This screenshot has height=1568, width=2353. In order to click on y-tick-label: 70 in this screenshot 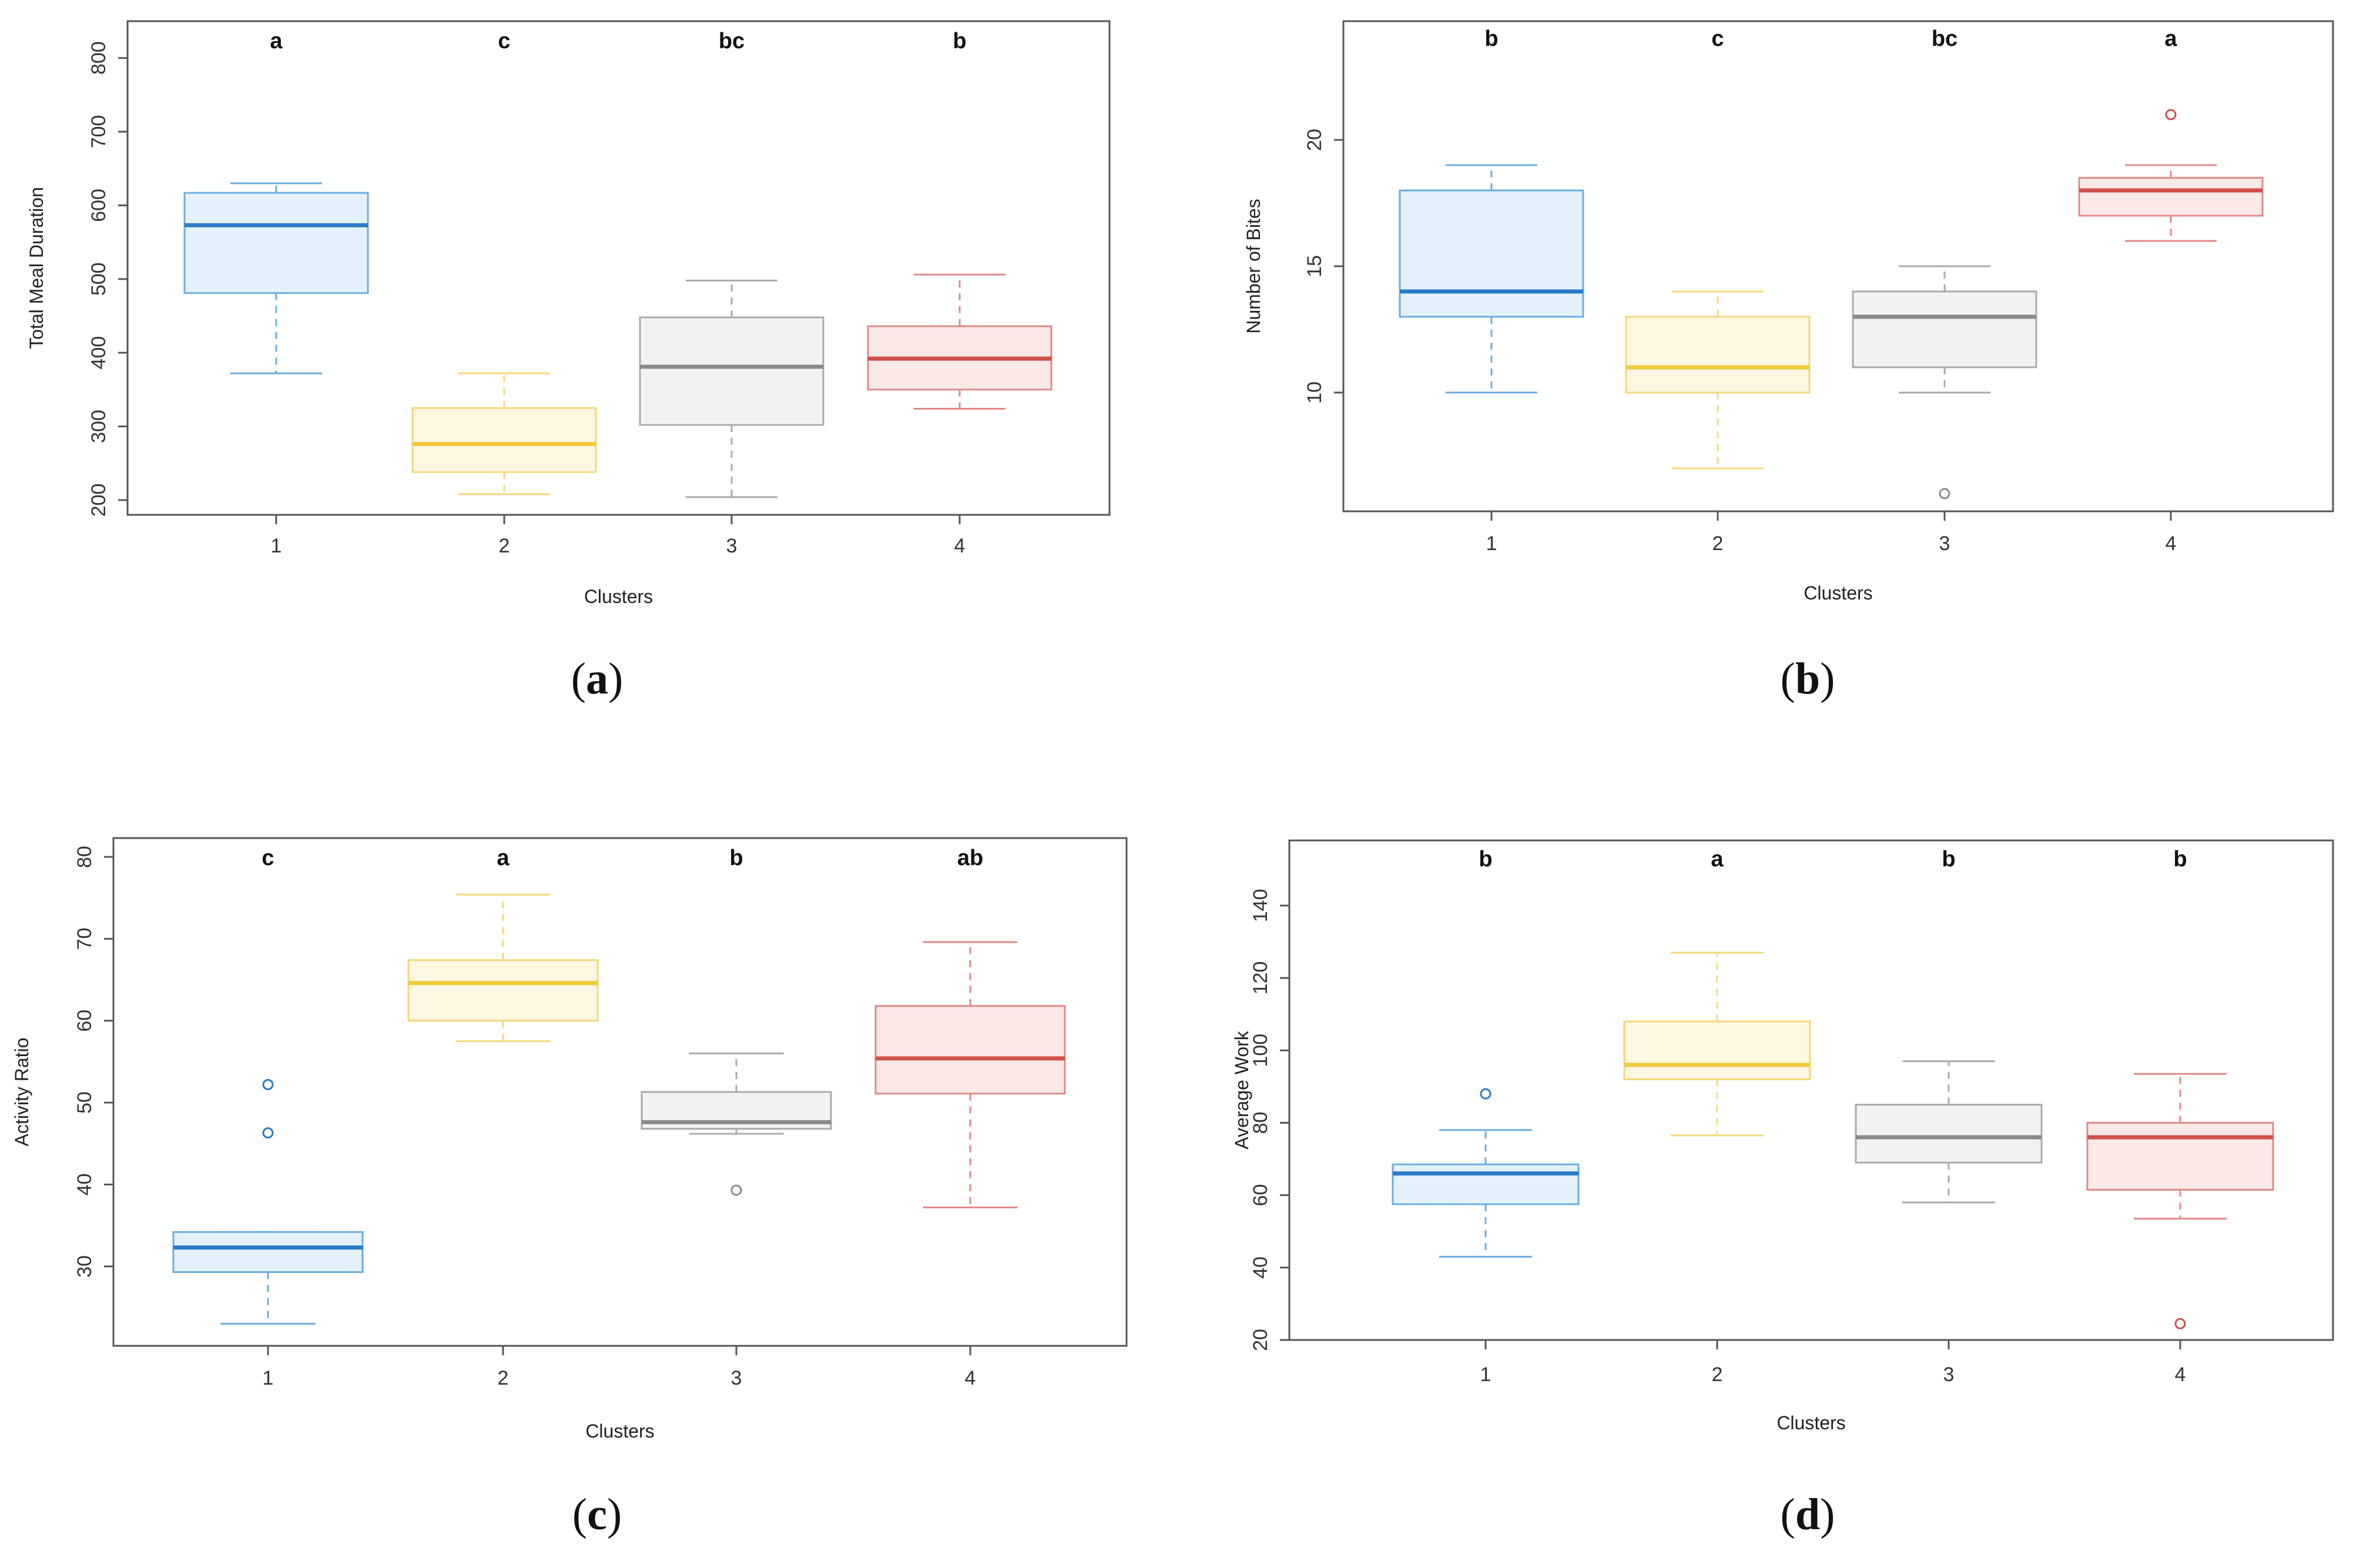, I will do `click(84, 938)`.